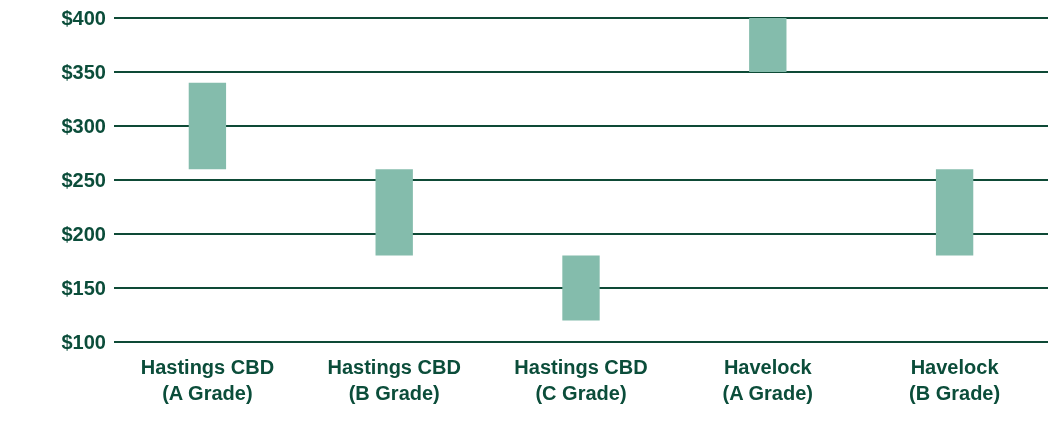  Describe the element at coordinates (83, 126) in the screenshot. I see `y-tick-label: $300` at that location.